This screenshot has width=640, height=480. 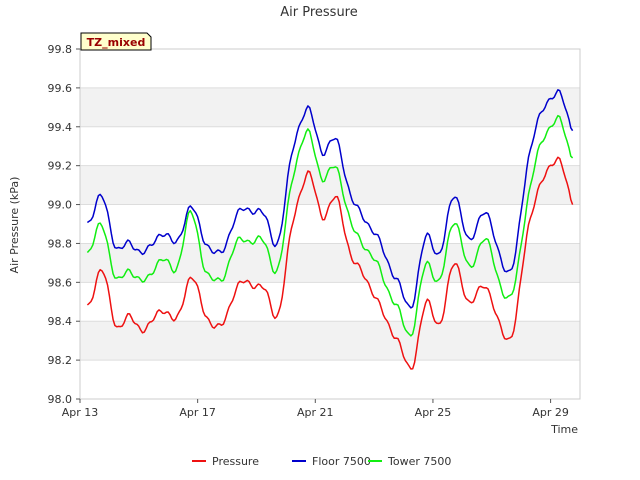 What do you see at coordinates (60, 321) in the screenshot?
I see `y-tick-label: 98.4` at bounding box center [60, 321].